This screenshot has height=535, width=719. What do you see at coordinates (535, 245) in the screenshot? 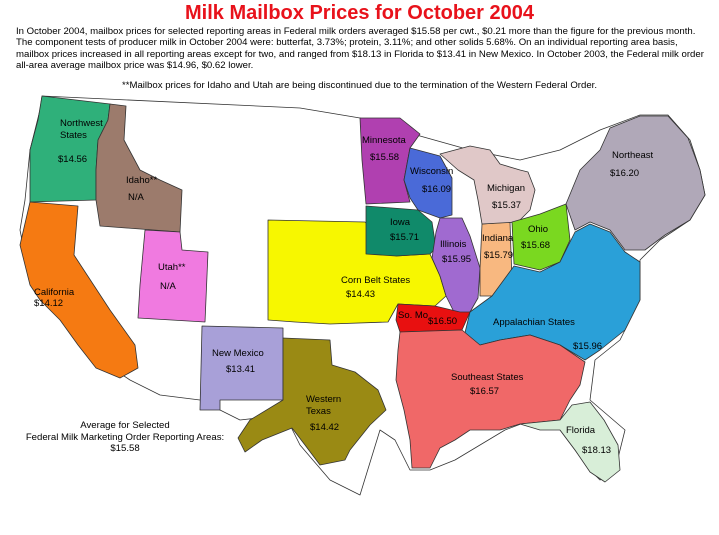
I see `label-ohio-price: $15.68` at bounding box center [535, 245].